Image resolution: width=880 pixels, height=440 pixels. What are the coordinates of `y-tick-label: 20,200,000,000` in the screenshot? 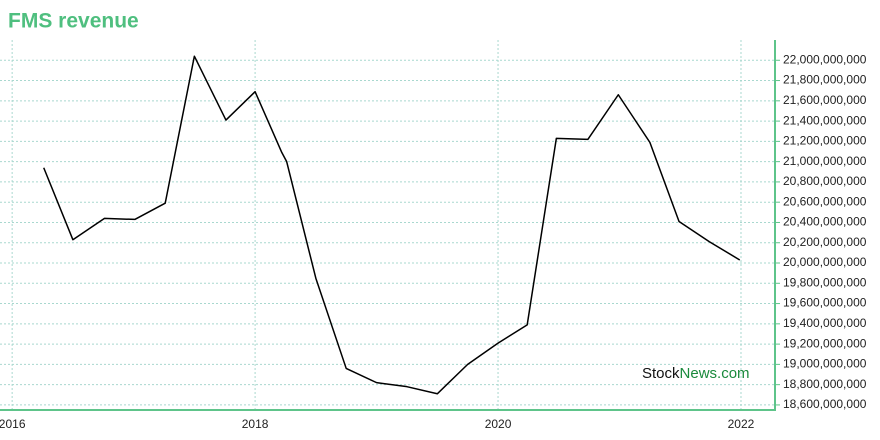 It's located at (825, 242).